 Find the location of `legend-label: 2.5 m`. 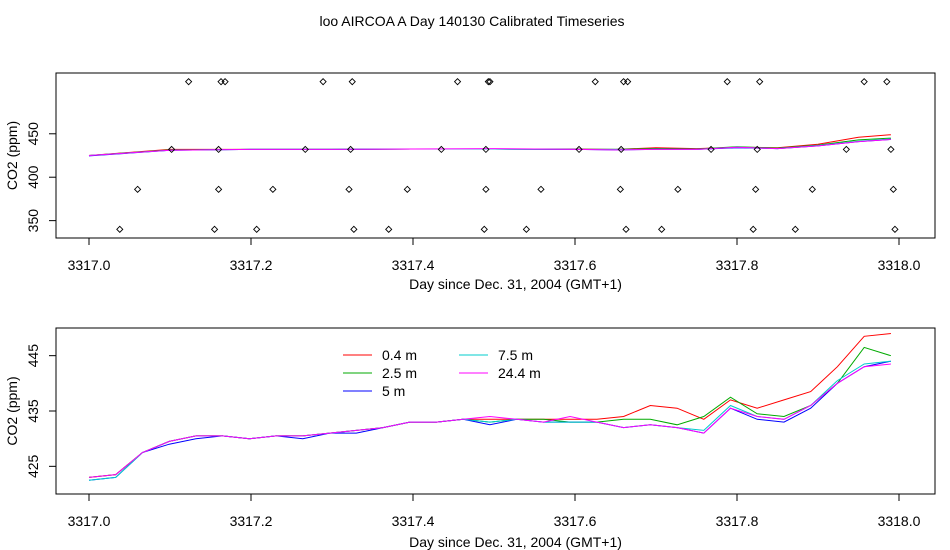

legend-label: 2.5 m is located at coordinates (399, 373).